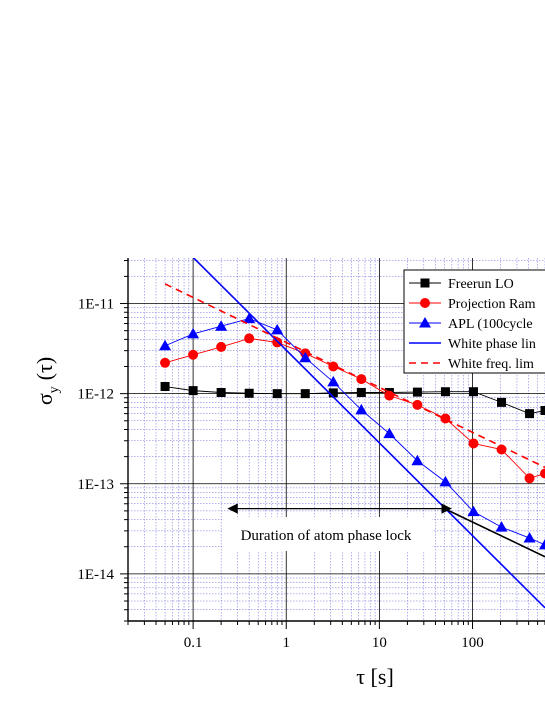 The width and height of the screenshot is (545, 705). I want to click on x-tick-label: 10, so click(379, 643).